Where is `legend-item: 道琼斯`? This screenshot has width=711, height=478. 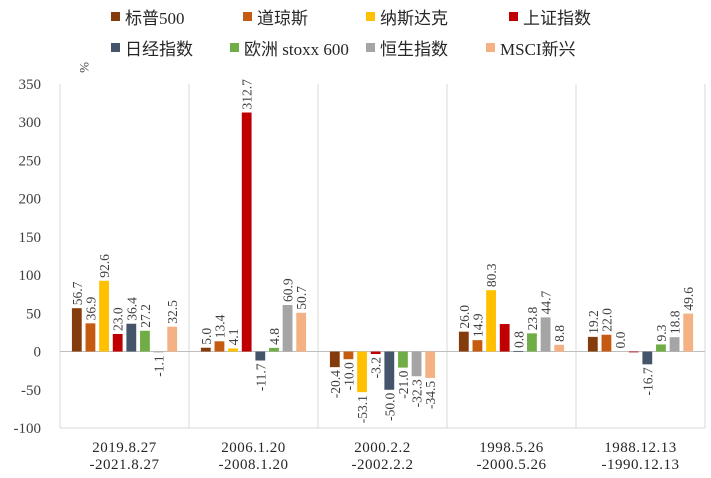
legend-item: 道琼斯 is located at coordinates (275, 16).